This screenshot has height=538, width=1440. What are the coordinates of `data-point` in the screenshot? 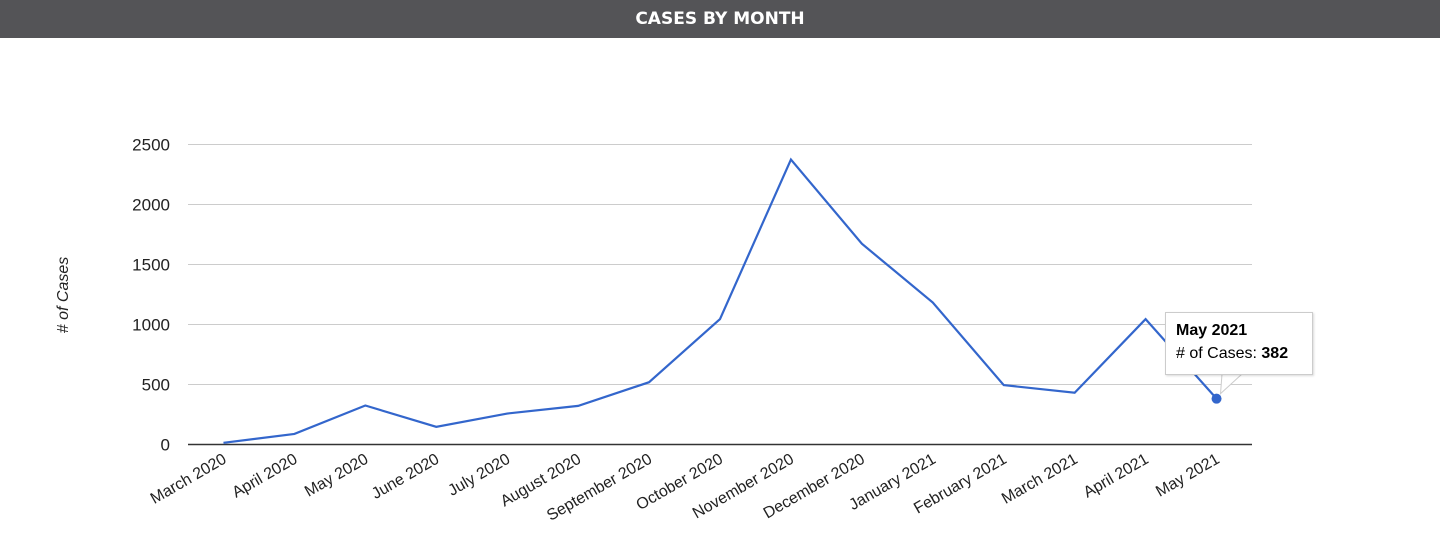 It's located at (1216, 398).